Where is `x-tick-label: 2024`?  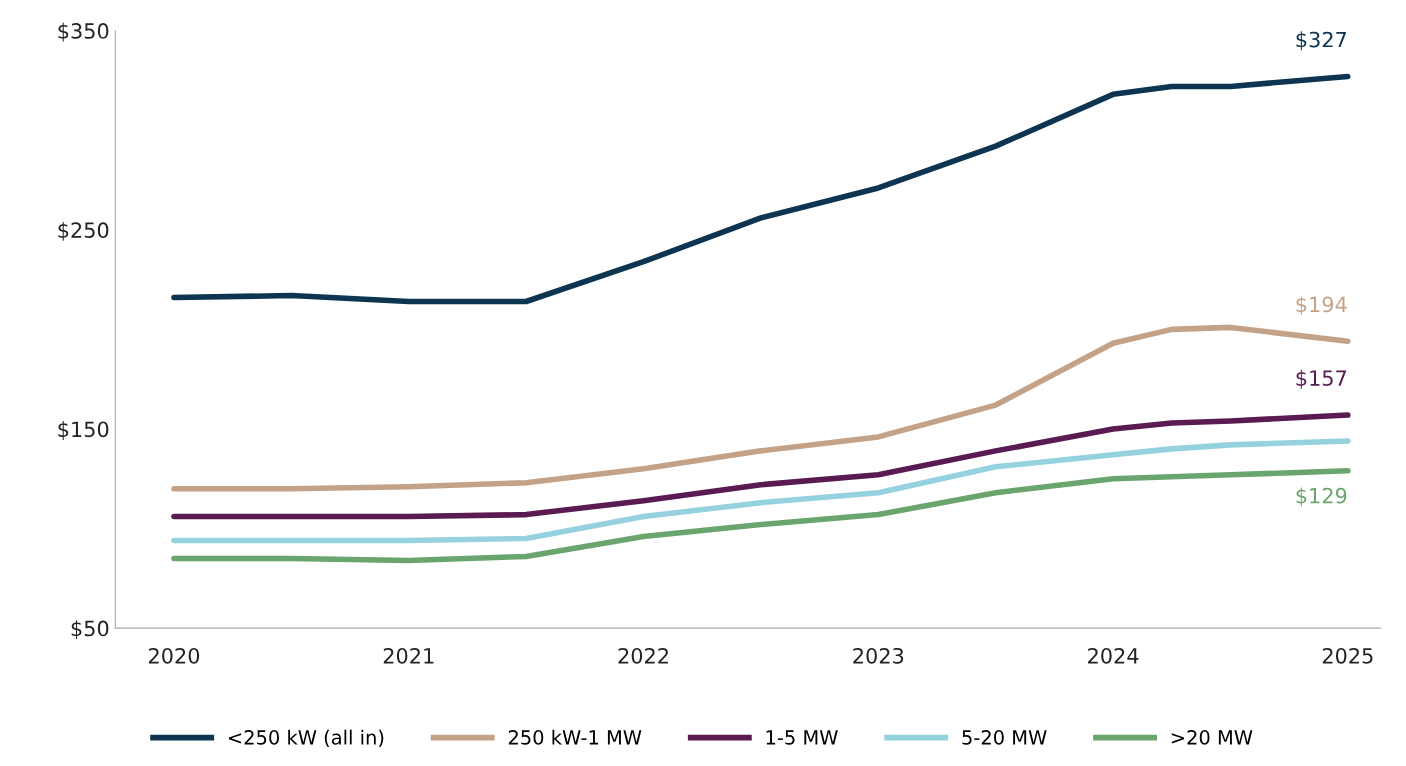 x-tick-label: 2024 is located at coordinates (1113, 655).